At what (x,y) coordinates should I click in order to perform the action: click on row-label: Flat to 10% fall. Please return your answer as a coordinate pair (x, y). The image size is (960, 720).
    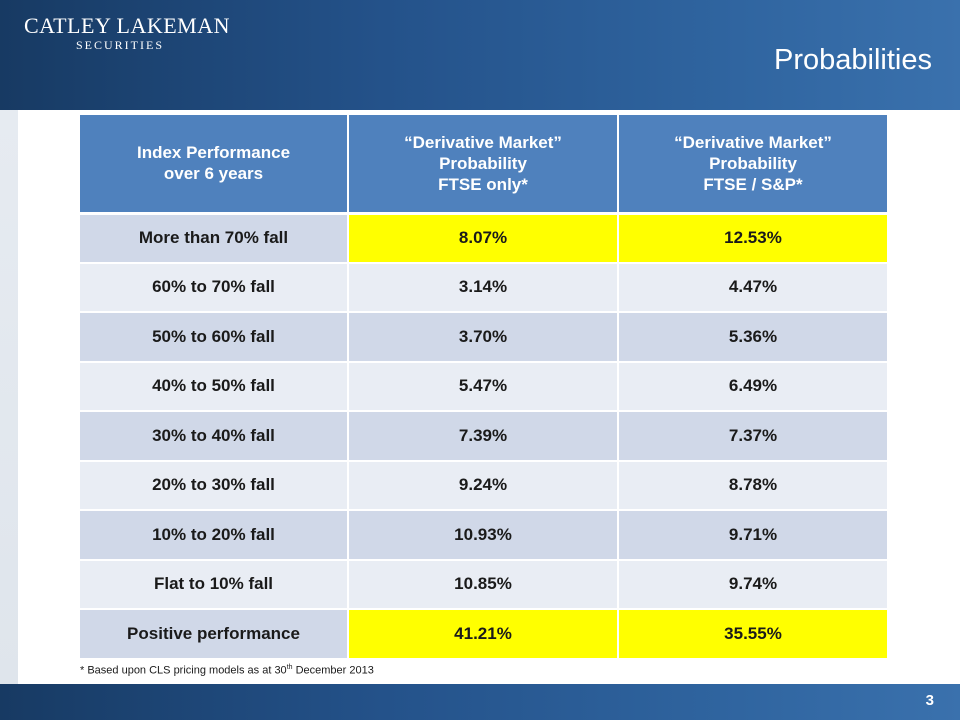
    Looking at the image, I should click on (214, 584).